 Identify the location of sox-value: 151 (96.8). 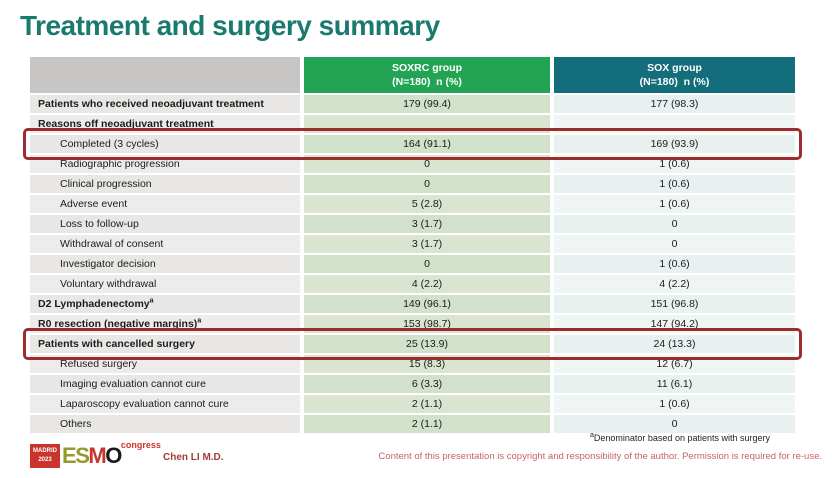
(674, 304).